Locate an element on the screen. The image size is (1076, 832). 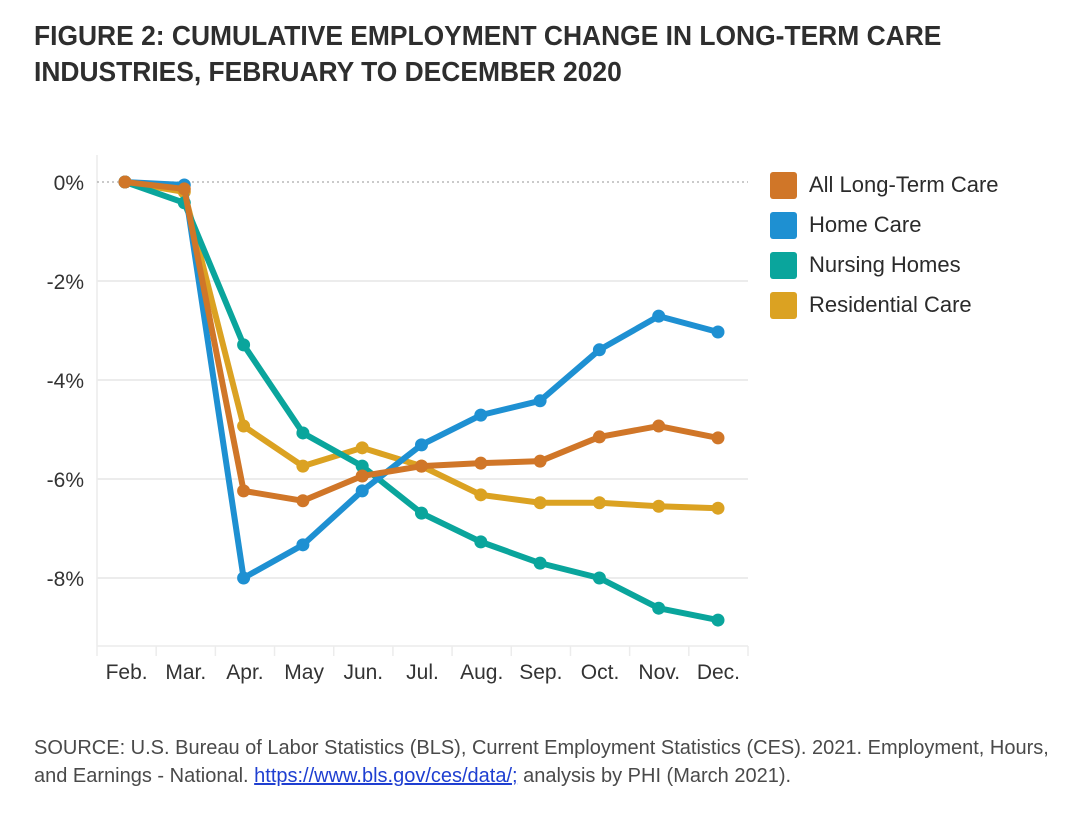
legend-item-all-long-term-care: All Long-Term Care is located at coordinates (884, 185).